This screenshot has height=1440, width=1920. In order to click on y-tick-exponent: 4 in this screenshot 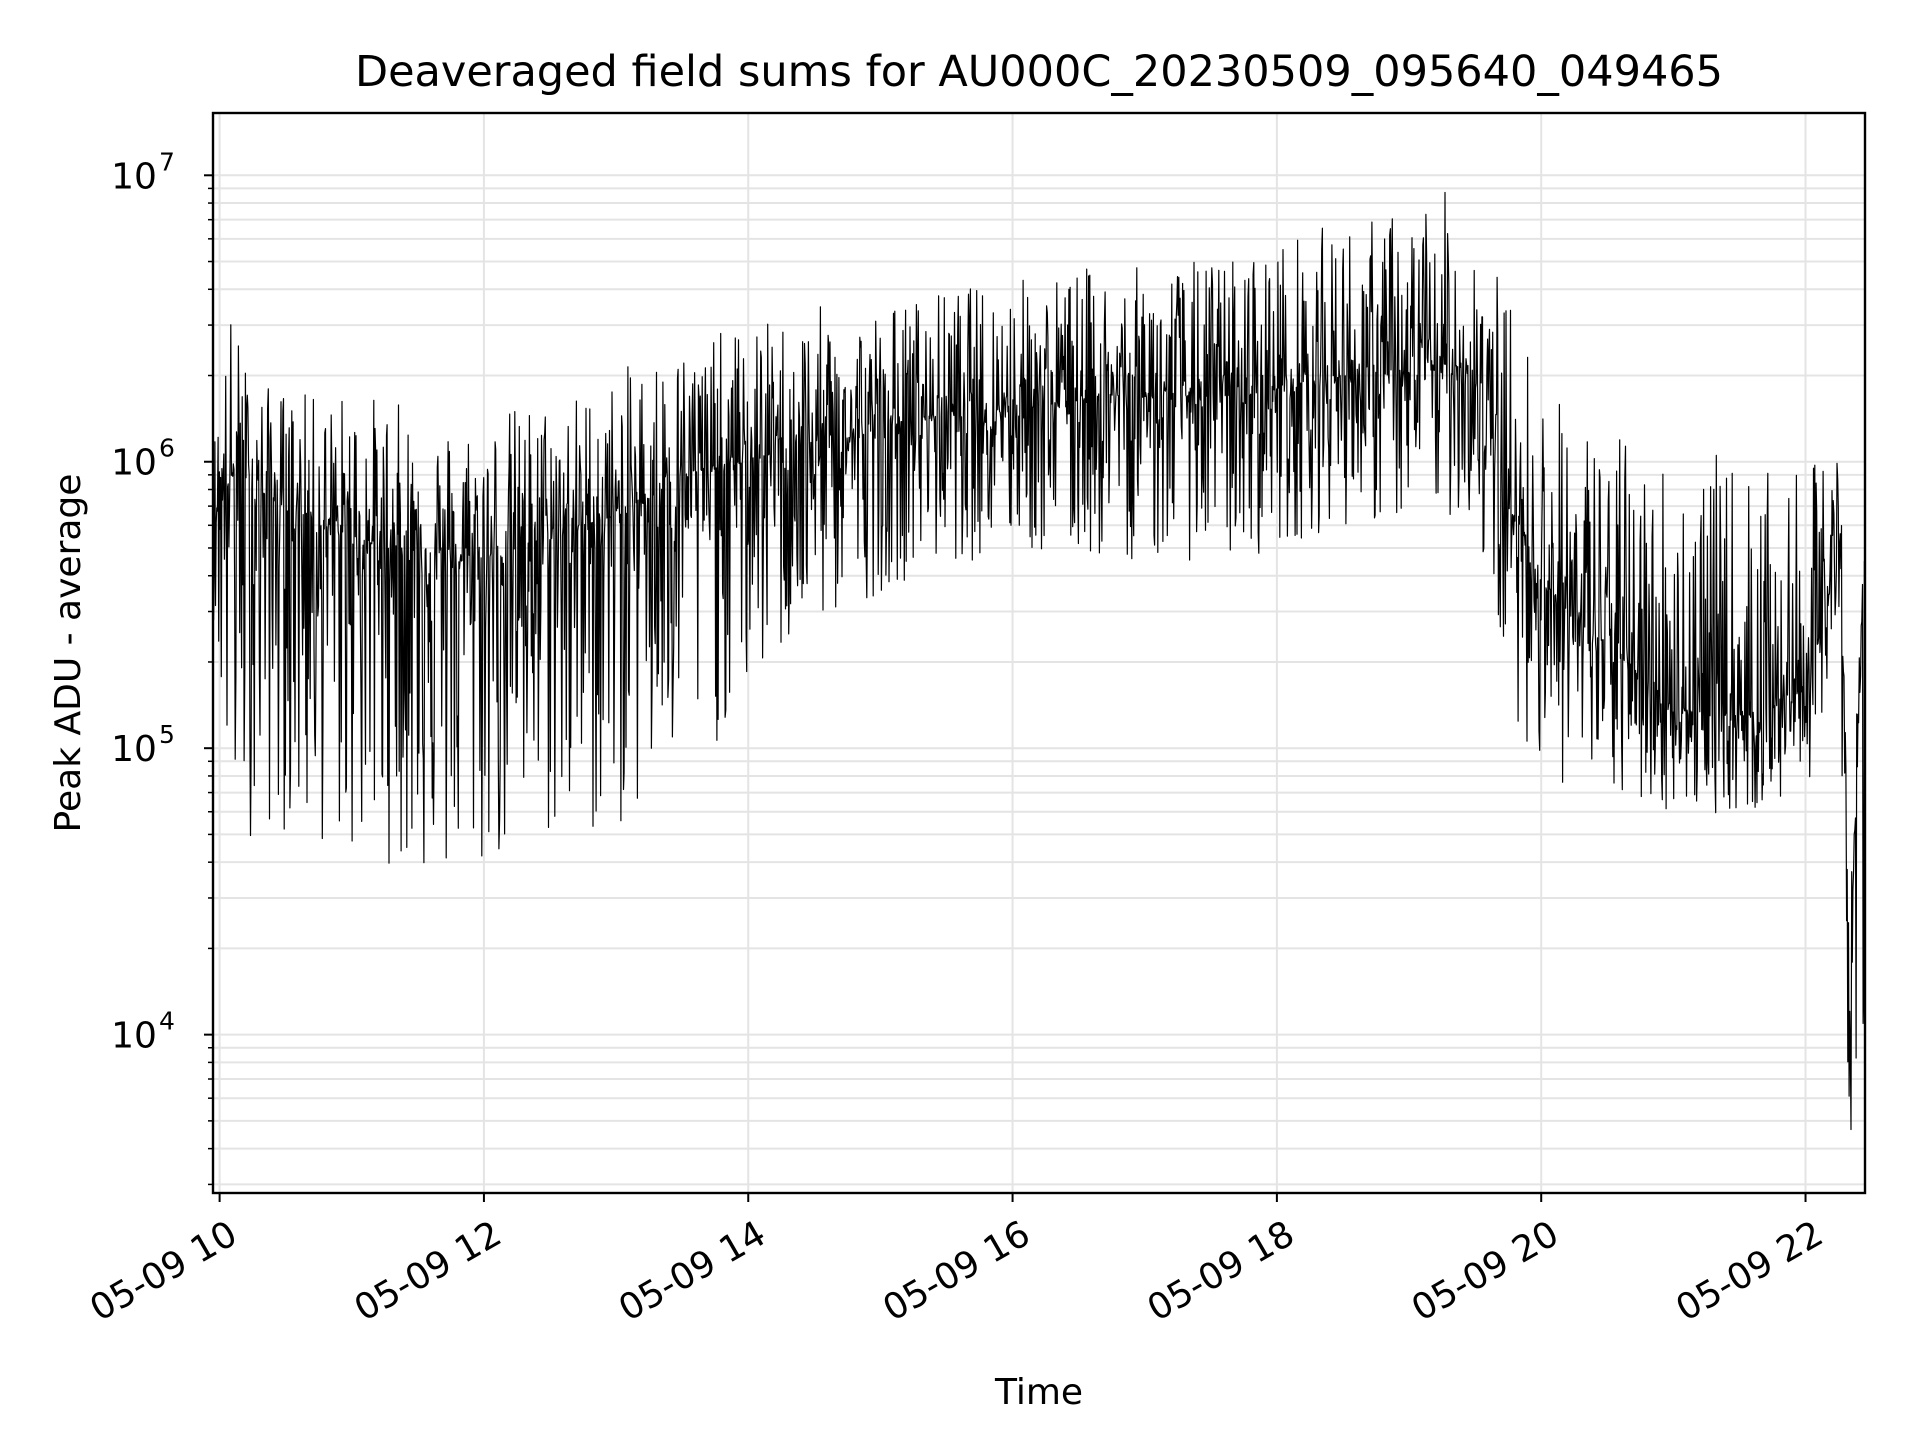, I will do `click(167, 1021)`.